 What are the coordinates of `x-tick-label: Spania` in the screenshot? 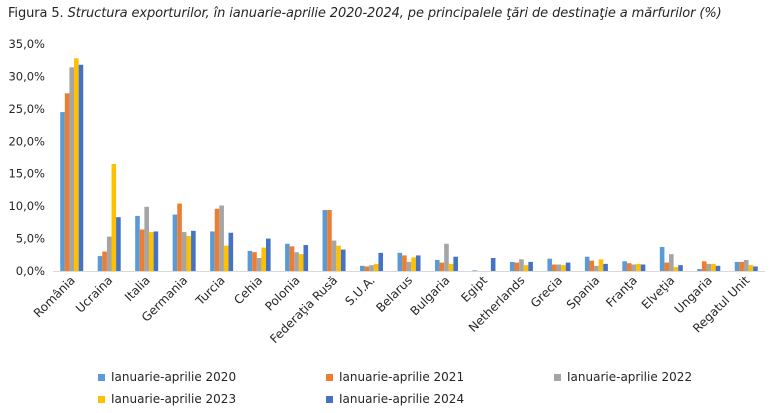 It's located at (583, 292).